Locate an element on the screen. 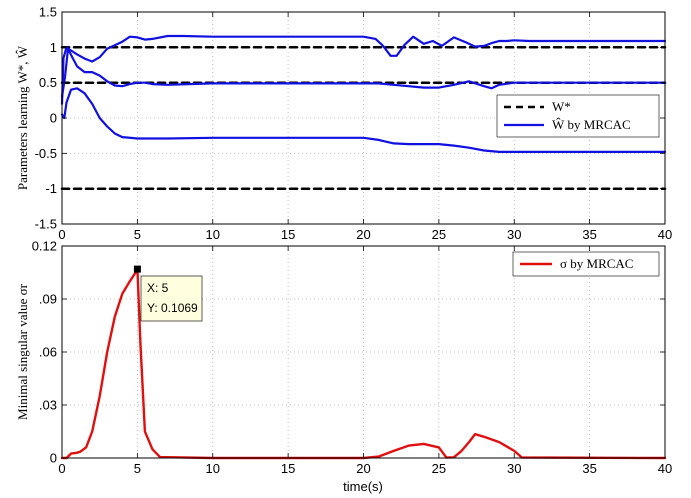 This screenshot has height=498, width=691. datatip-box is located at coordinates (171, 298).